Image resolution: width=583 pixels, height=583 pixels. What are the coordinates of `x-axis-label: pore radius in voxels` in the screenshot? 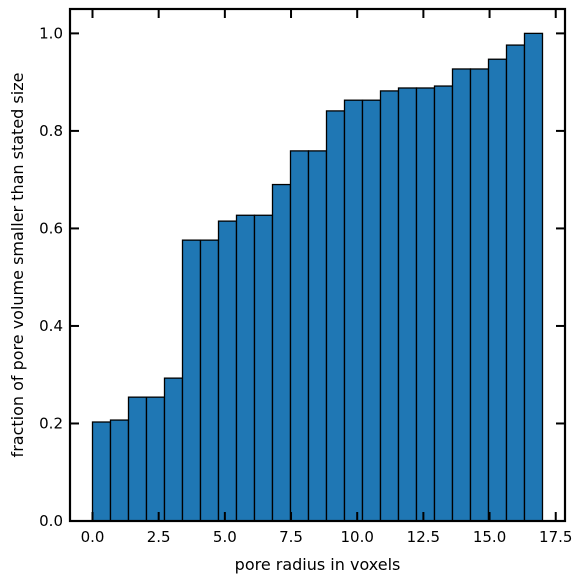 It's located at (318, 564).